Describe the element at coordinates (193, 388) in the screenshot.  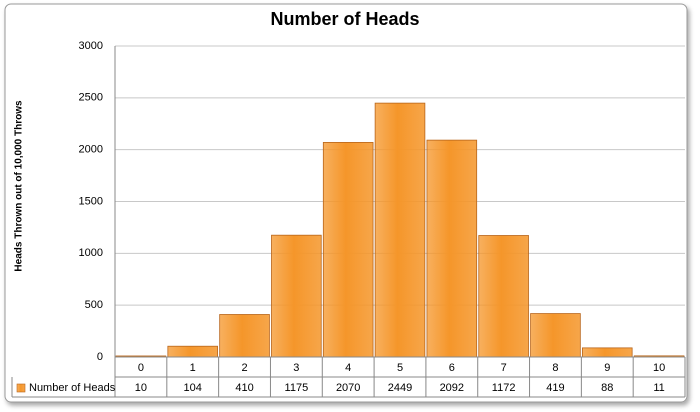
I see `table-value: 104` at that location.